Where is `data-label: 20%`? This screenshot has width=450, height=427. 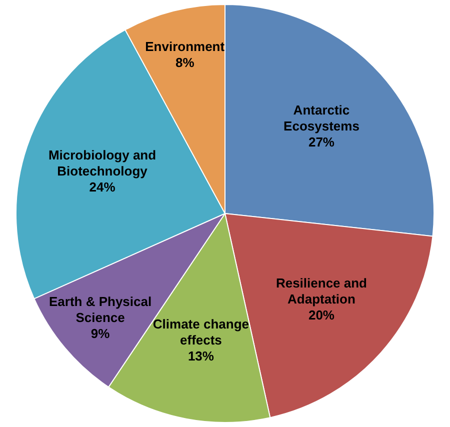 data-label: 20% is located at coordinates (321, 315).